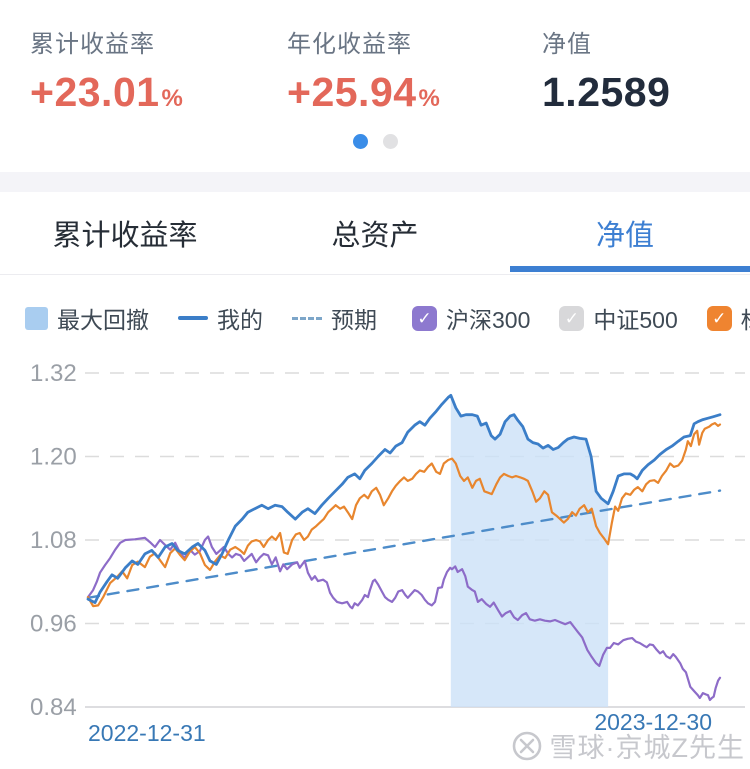  I want to click on legend-item-mine: 我的, so click(220, 318).